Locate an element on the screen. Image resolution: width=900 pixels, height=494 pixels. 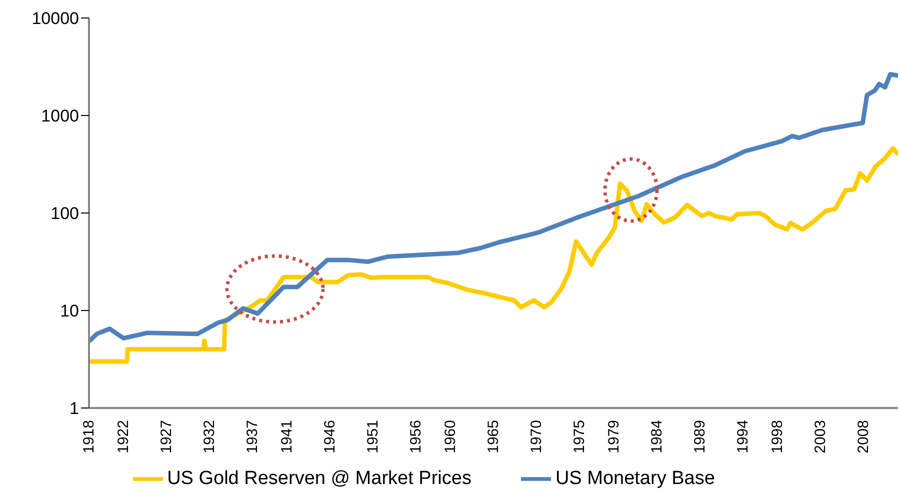
y-tick-label: 1 is located at coordinates (74, 408).